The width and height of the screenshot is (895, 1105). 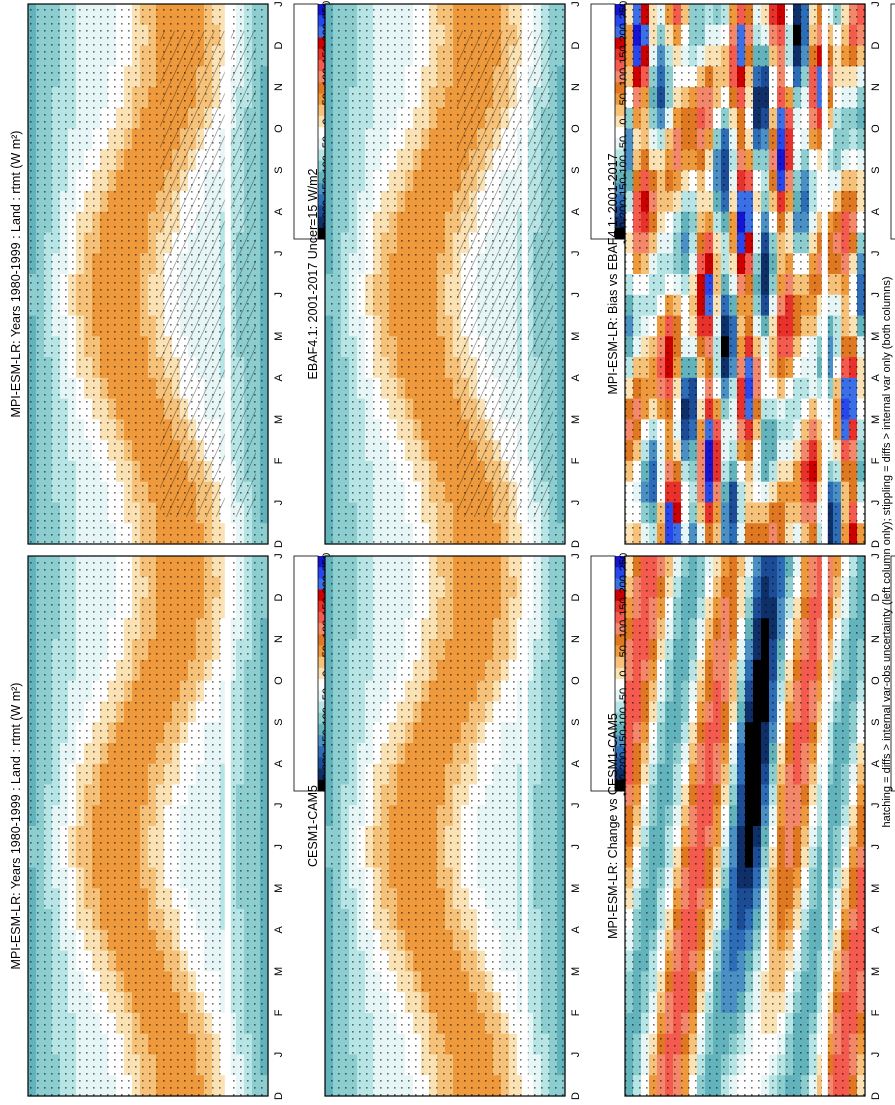 What do you see at coordinates (313, 826) in the screenshot?
I see `panel-title: CESM1-CAM5` at bounding box center [313, 826].